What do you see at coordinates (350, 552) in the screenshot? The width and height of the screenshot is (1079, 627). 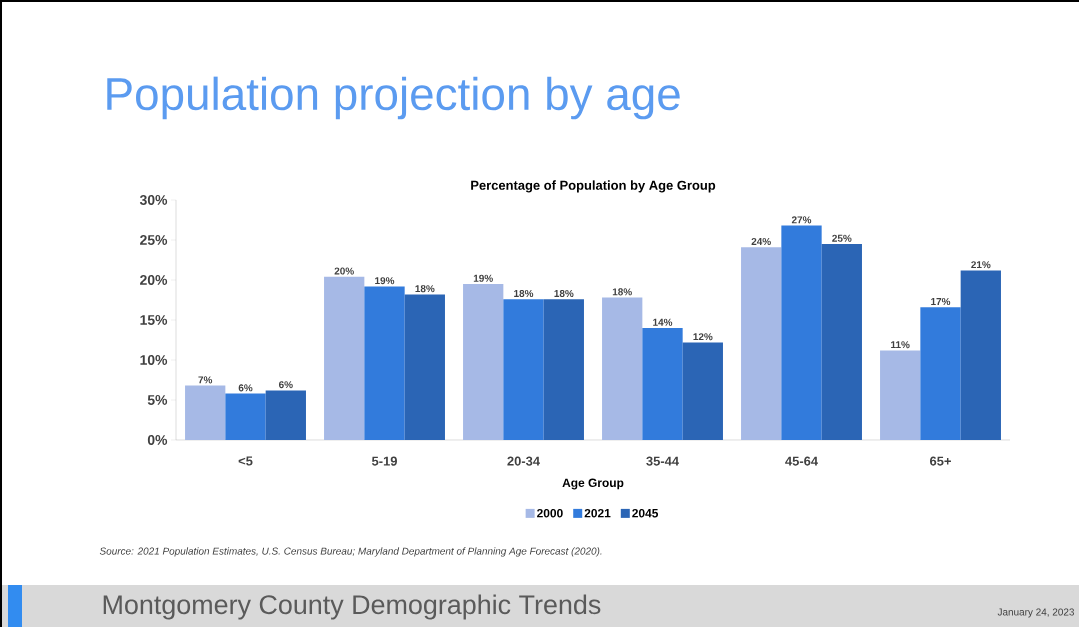 I see `source-note: Source: 2021 Population Estimates, U.S. Census Bureau; Maryland Department of Planning Age Forecast (2020).` at bounding box center [350, 552].